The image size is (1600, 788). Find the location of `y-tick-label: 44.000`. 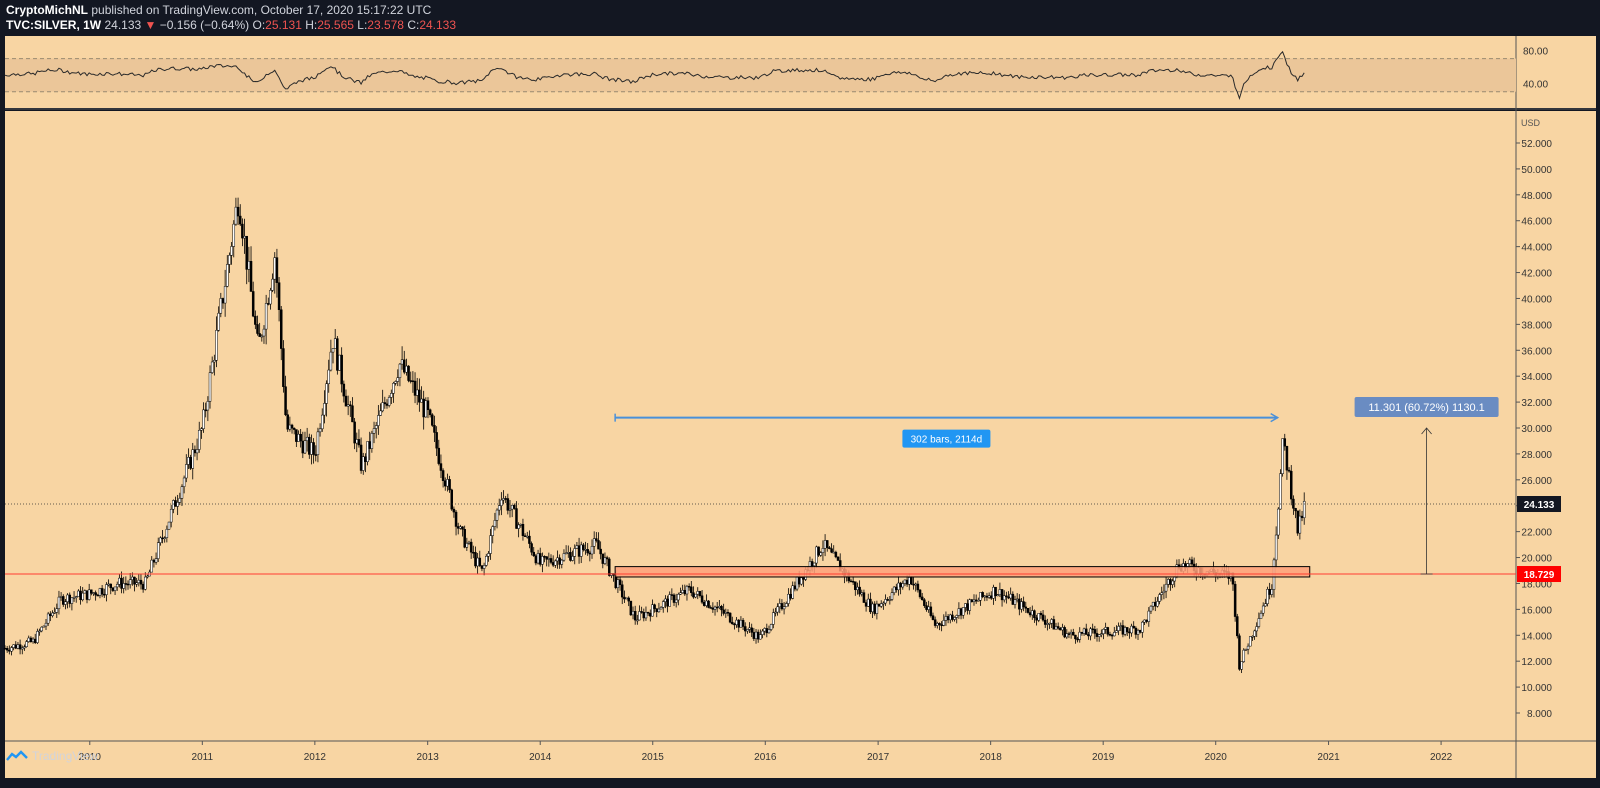

y-tick-label: 44.000 is located at coordinates (1536, 248).